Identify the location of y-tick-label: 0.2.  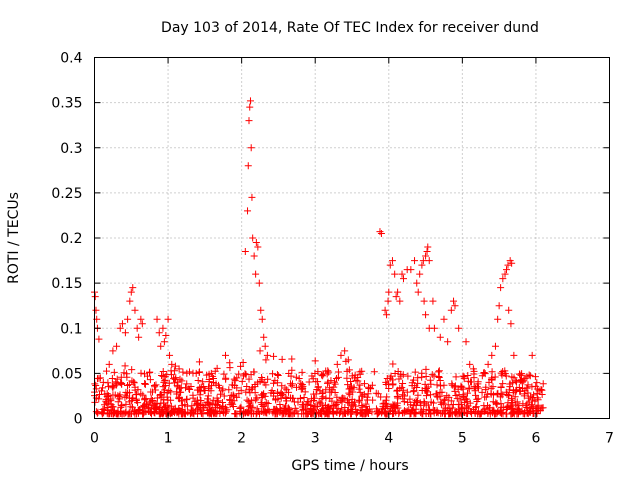
(71, 239).